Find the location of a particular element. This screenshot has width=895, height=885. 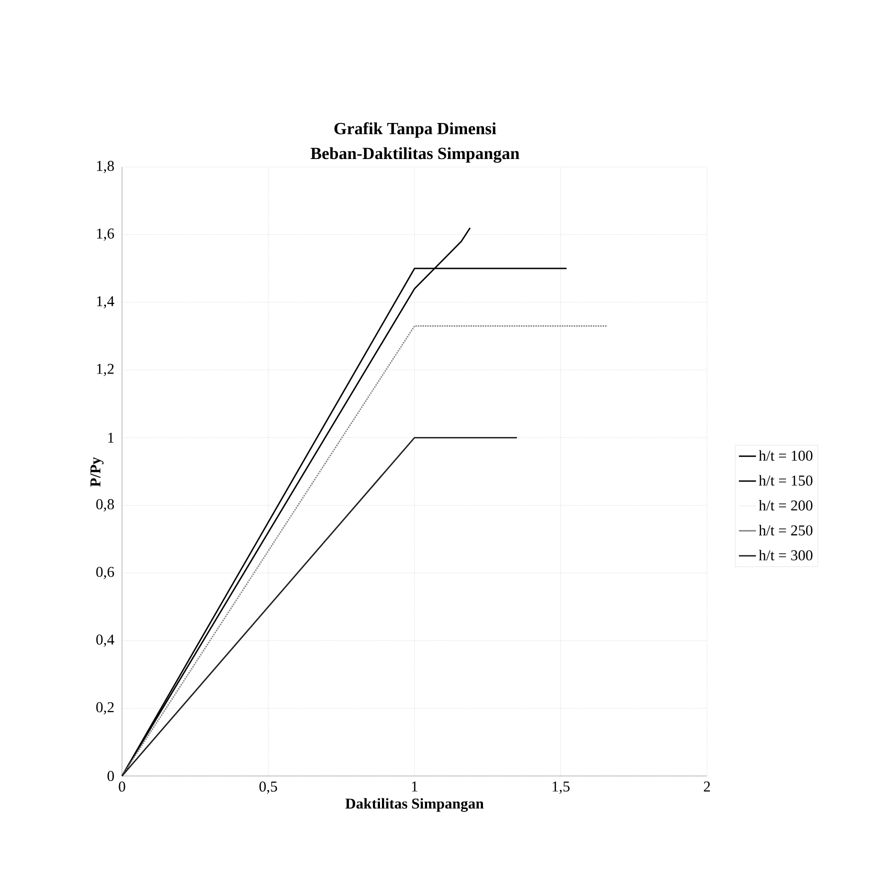

y-tick-label: 1 is located at coordinates (111, 437).